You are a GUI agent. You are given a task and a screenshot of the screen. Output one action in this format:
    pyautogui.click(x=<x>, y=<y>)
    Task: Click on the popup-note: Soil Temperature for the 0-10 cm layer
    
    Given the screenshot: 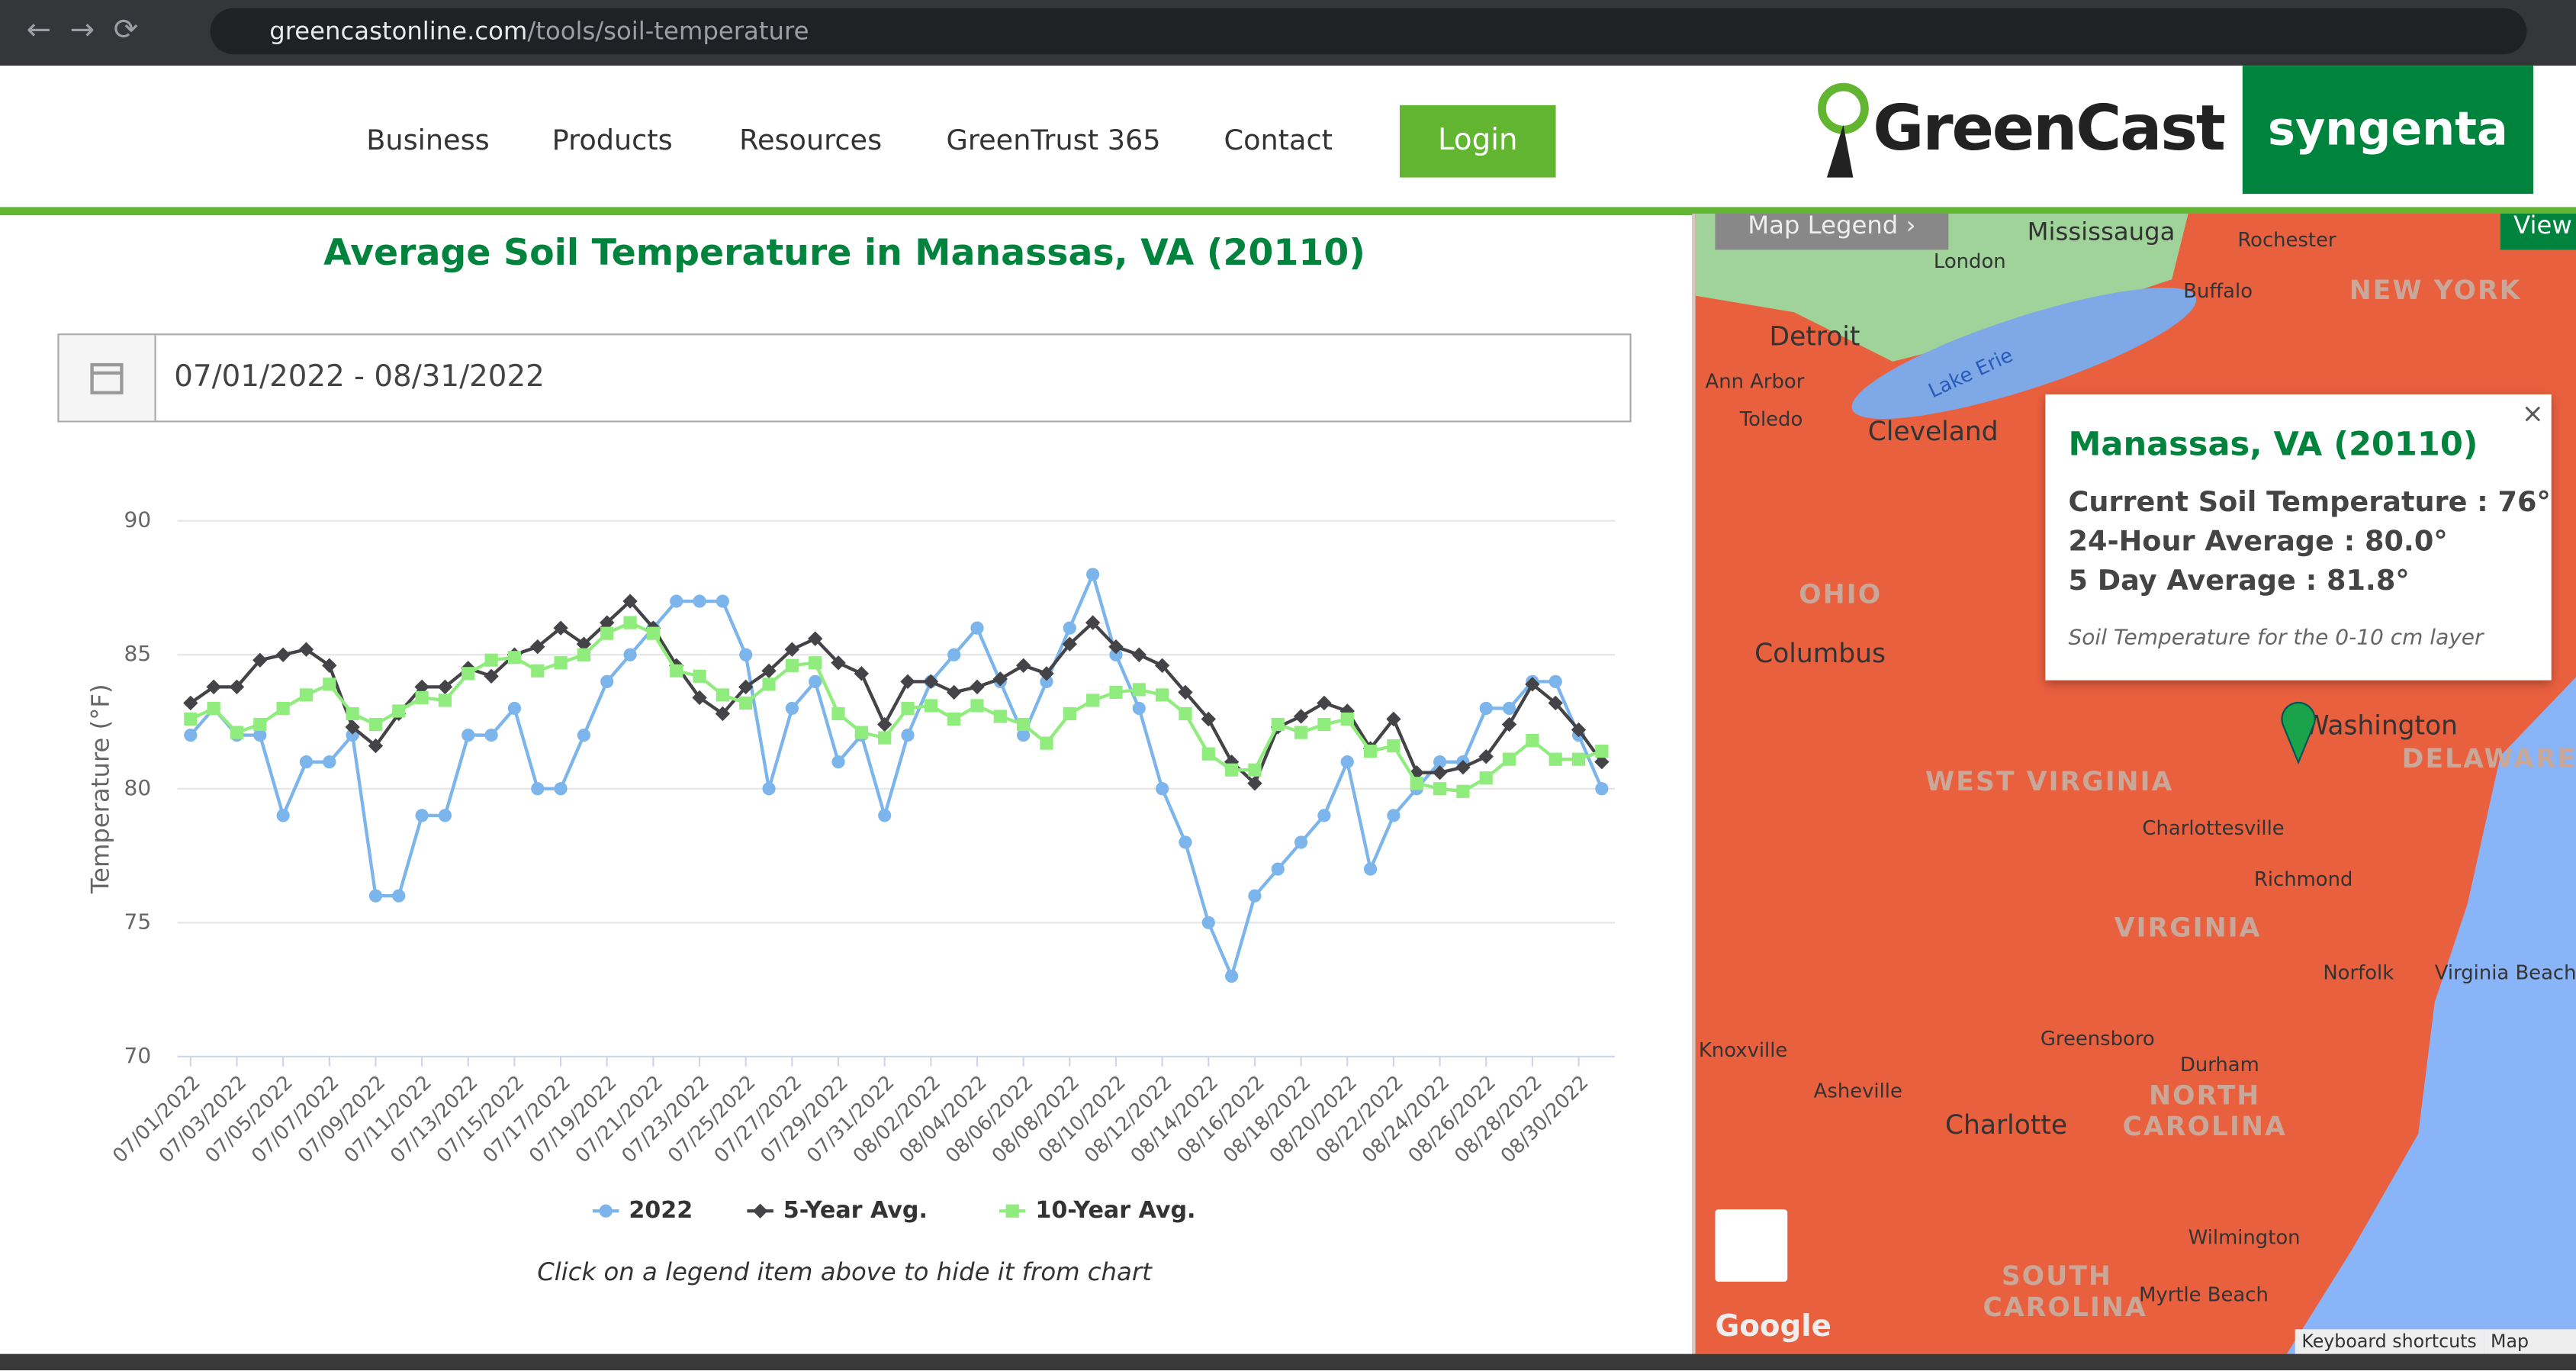 What is the action you would take?
    pyautogui.click(x=2276, y=638)
    